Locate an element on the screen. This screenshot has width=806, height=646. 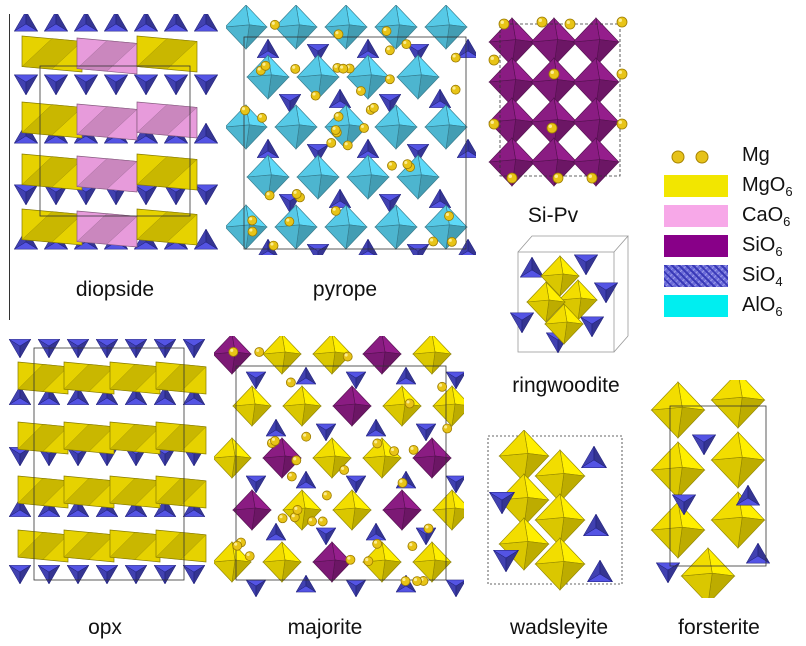
diopside-svg is located at coordinates (116, 132).